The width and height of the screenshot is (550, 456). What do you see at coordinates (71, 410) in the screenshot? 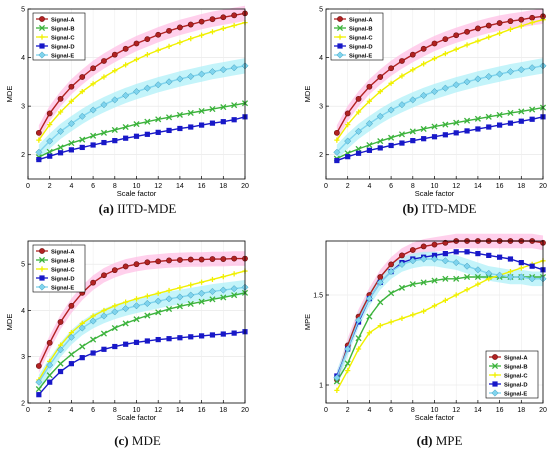
I see `plot-c-xtick-label: 4` at bounding box center [71, 410].